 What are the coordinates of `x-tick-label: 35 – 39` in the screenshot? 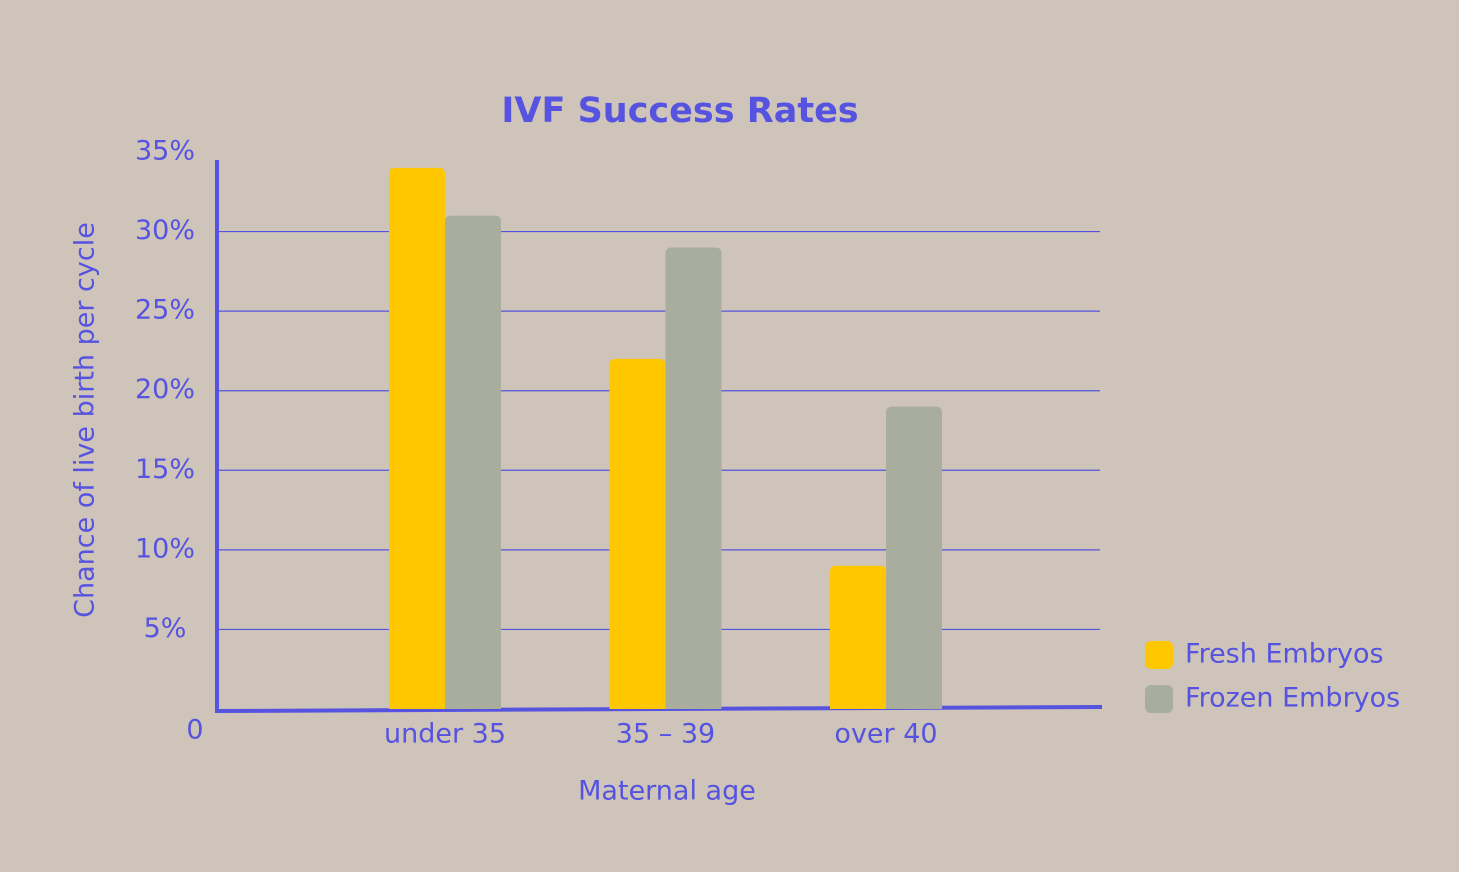 It's located at (665, 734).